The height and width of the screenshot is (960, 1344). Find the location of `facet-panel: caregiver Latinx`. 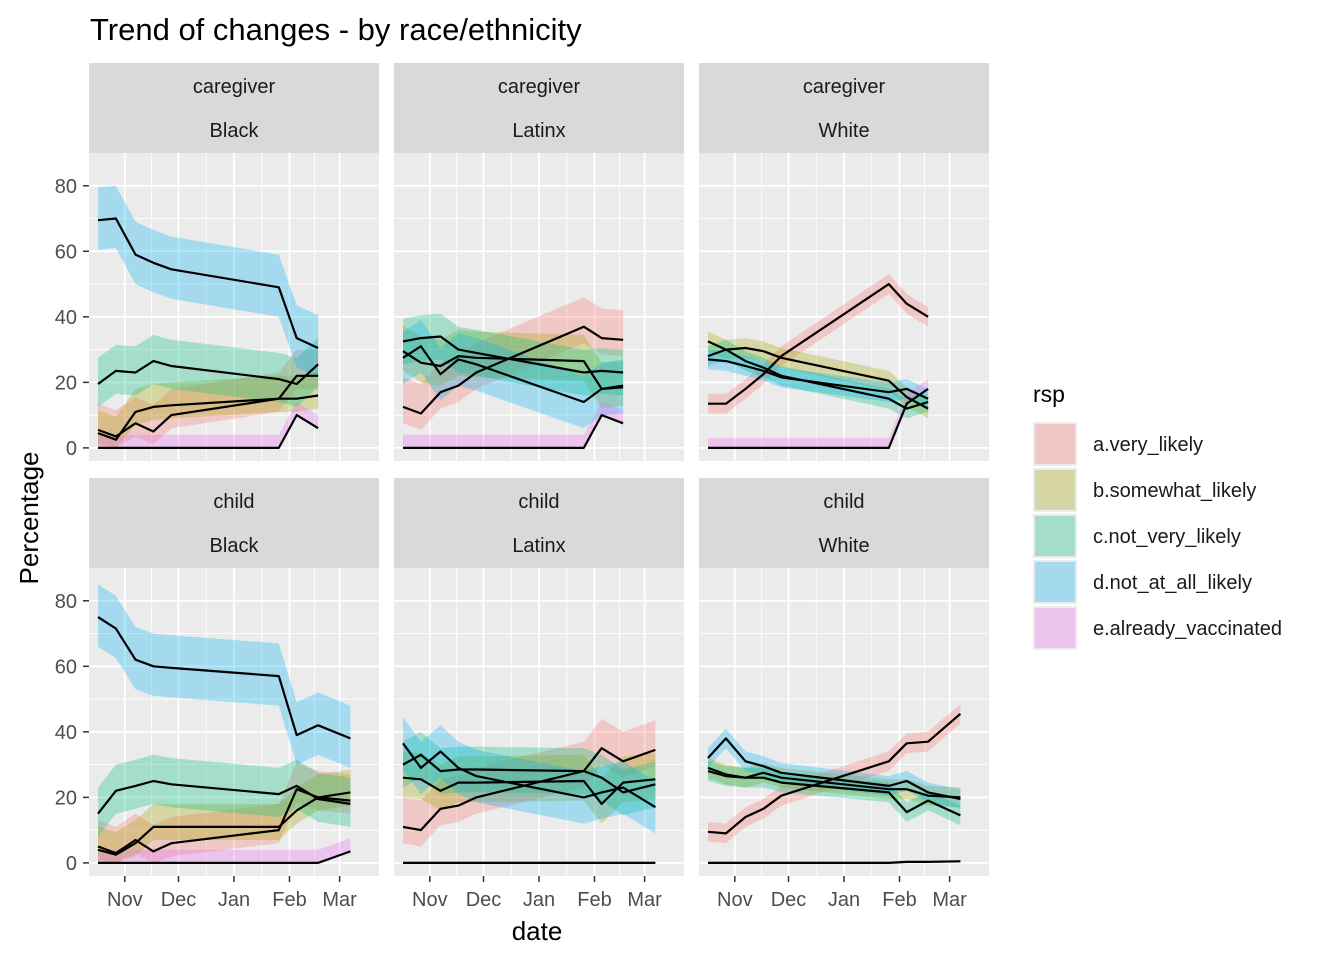

facet-panel: caregiver Latinx is located at coordinates (539, 262).